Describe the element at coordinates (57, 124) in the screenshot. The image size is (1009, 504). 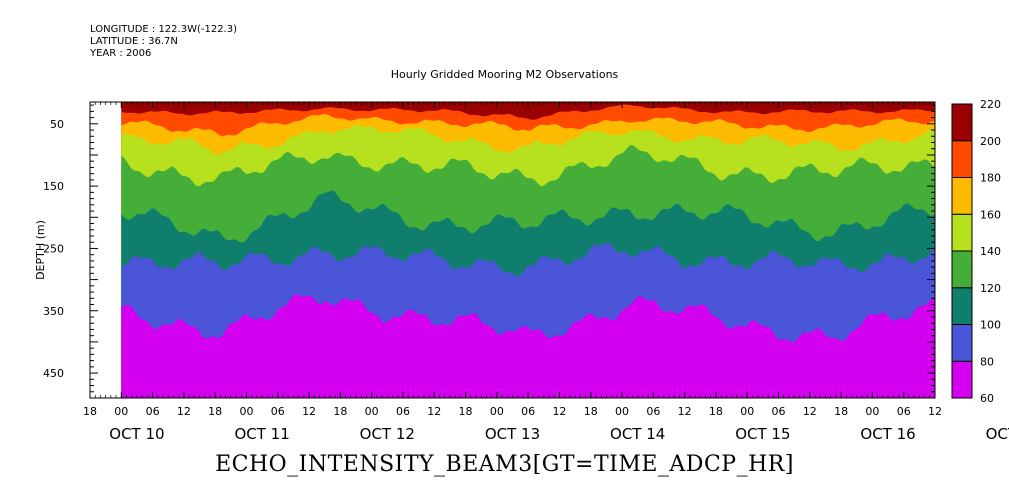
I see `y-tick-label: 50` at that location.